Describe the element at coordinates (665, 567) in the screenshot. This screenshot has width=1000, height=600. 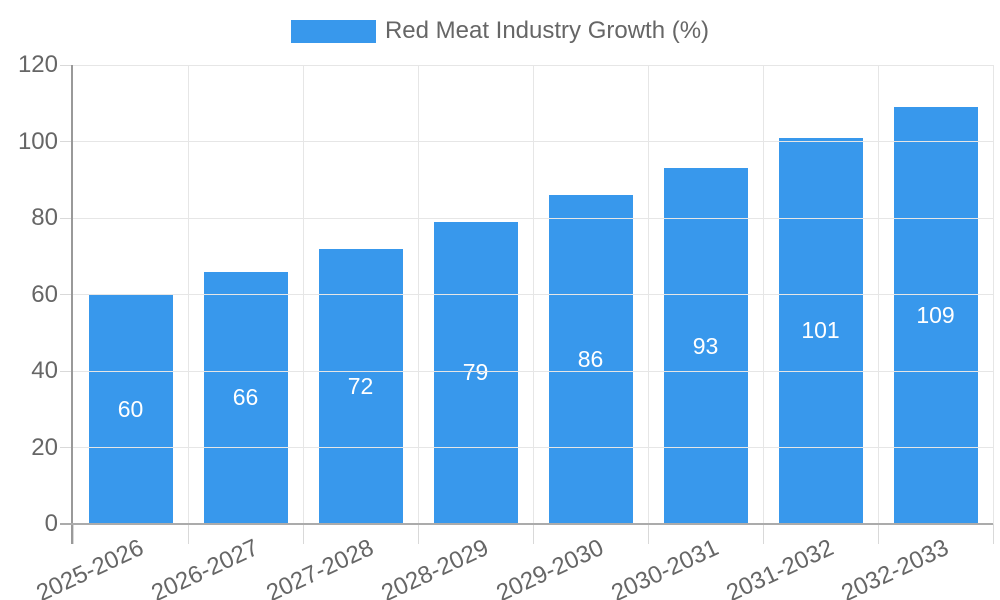
I see `x-tick-label: 2030-2031` at that location.